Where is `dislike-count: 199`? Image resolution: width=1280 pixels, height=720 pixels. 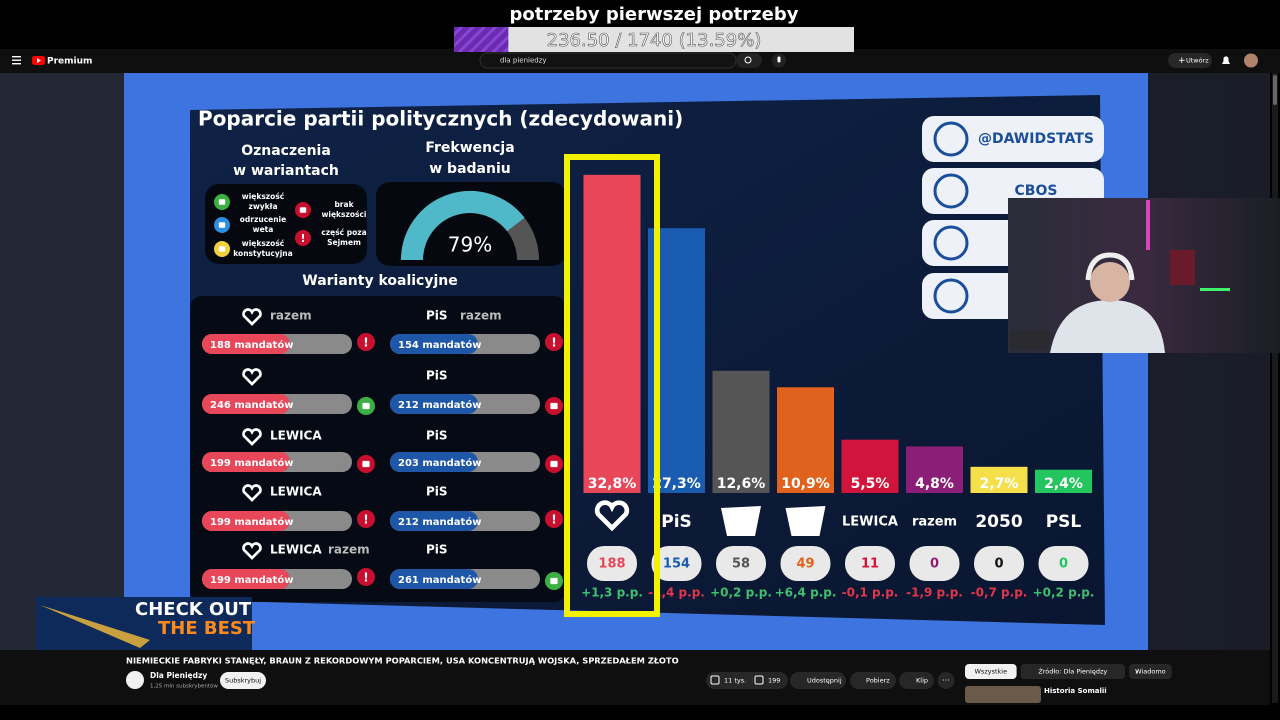
dislike-count: 199 is located at coordinates (774, 681).